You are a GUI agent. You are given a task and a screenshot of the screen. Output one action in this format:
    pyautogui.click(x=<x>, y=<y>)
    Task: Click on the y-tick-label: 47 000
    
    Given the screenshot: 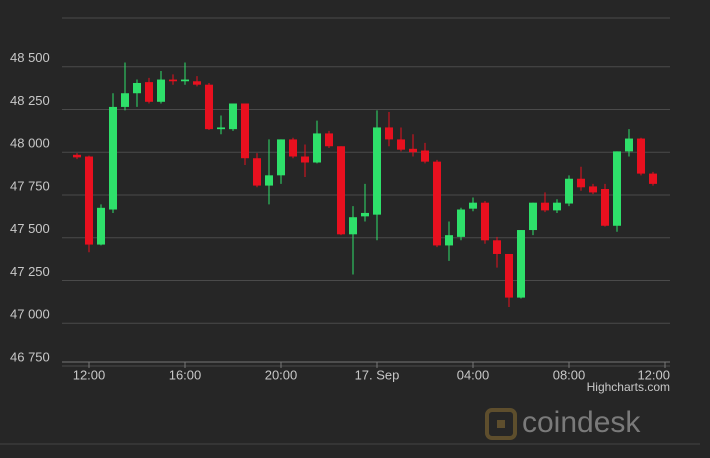 What is the action you would take?
    pyautogui.click(x=30, y=314)
    